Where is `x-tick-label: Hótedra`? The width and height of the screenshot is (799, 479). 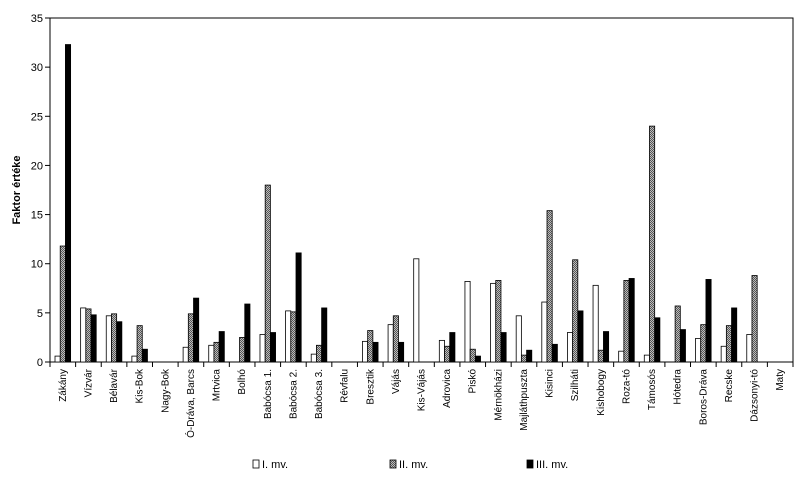 x-tick-label: Hótedra is located at coordinates (678, 387).